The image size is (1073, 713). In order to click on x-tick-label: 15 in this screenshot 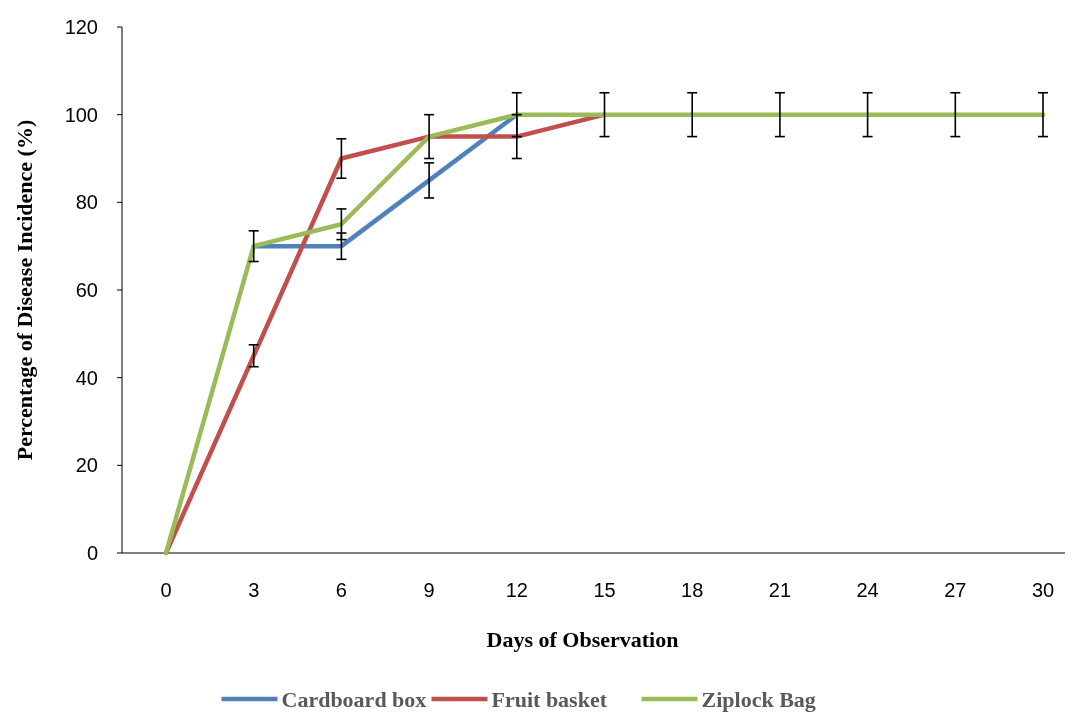, I will do `click(604, 590)`.